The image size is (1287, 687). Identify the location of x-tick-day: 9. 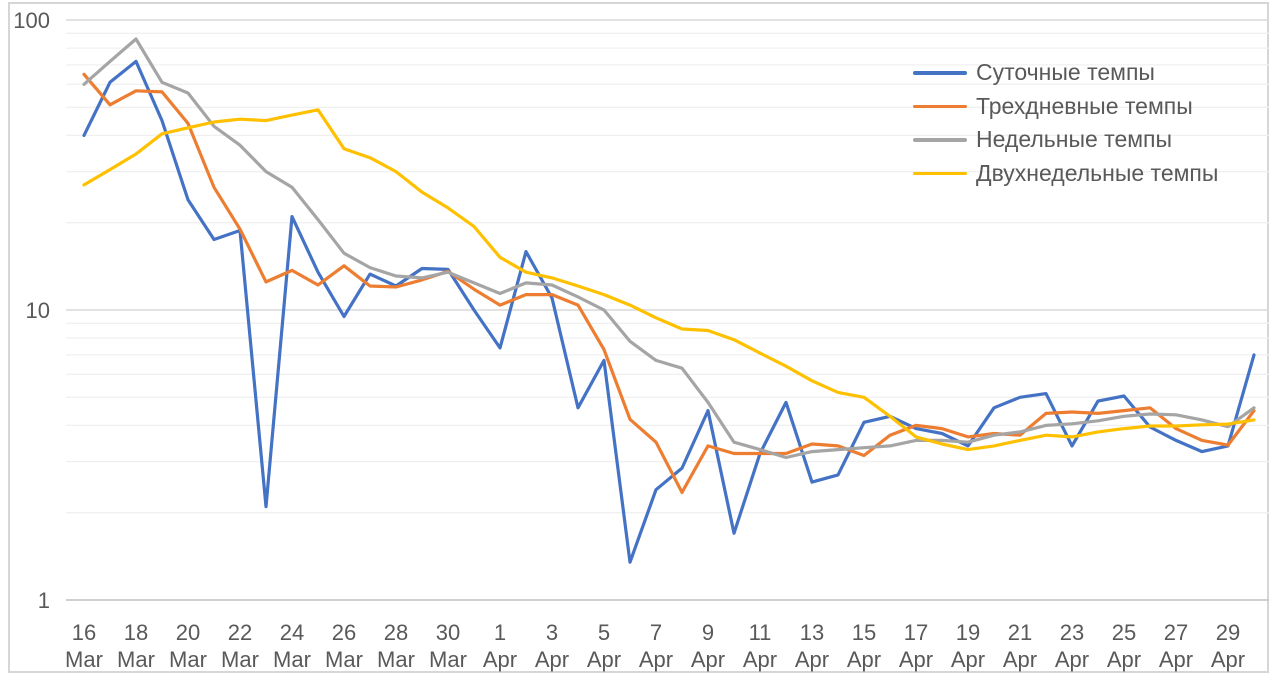
(708, 632).